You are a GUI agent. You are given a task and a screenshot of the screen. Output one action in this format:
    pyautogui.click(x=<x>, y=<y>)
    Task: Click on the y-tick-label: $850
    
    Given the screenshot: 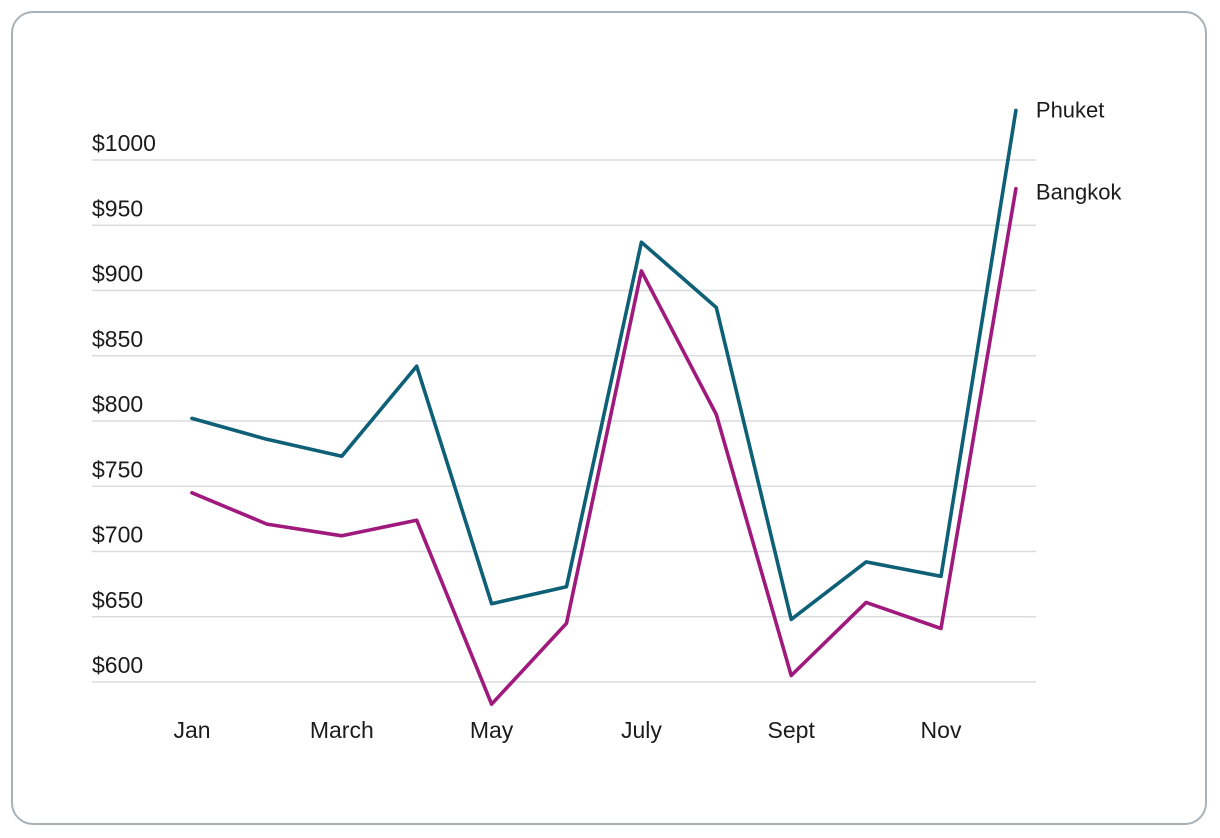 What is the action you would take?
    pyautogui.click(x=117, y=339)
    